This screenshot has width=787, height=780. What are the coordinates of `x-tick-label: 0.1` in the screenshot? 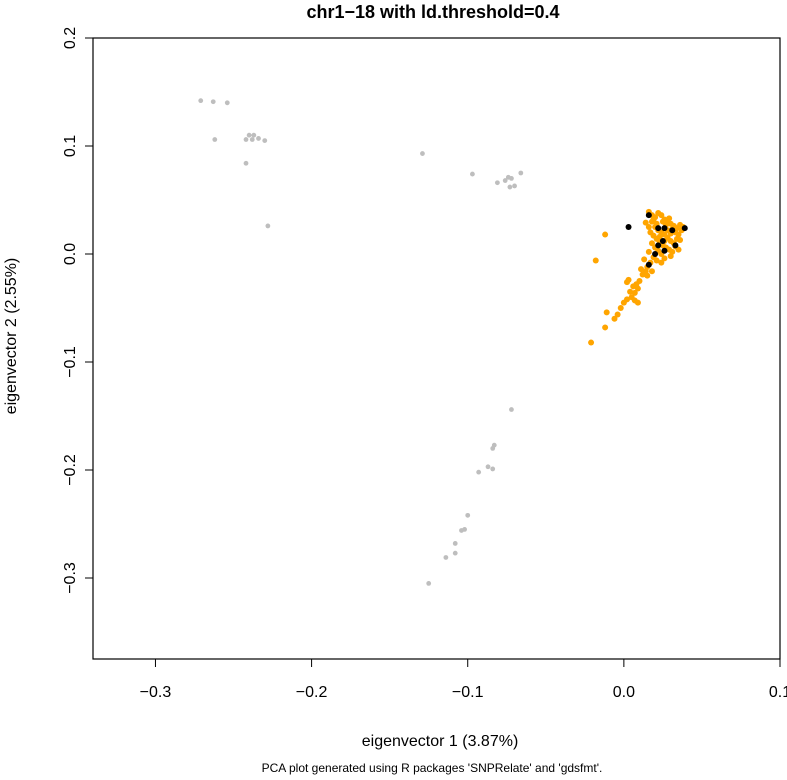 It's located at (778, 692).